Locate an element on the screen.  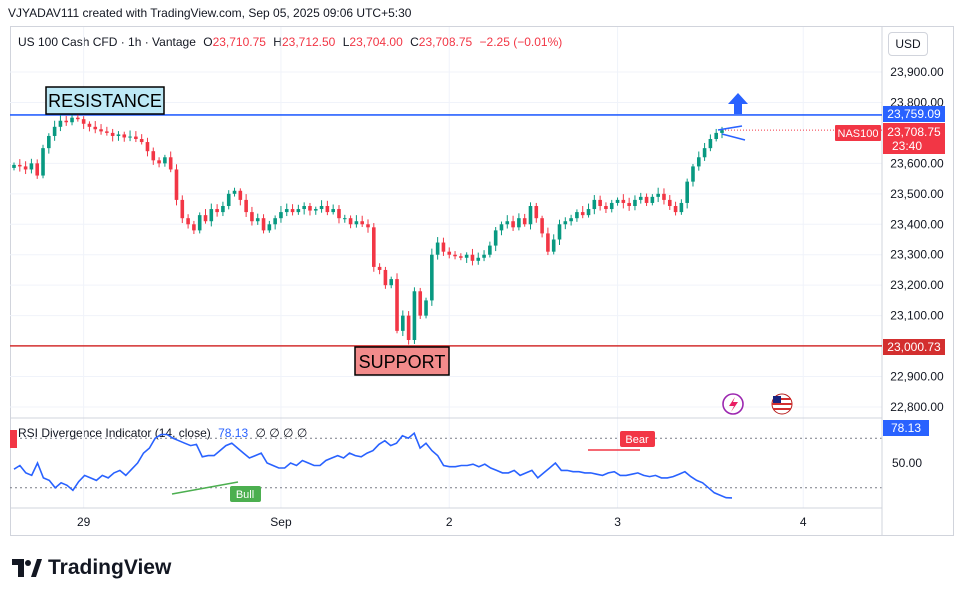
tradingview-logo: TradingView is located at coordinates (91, 568).